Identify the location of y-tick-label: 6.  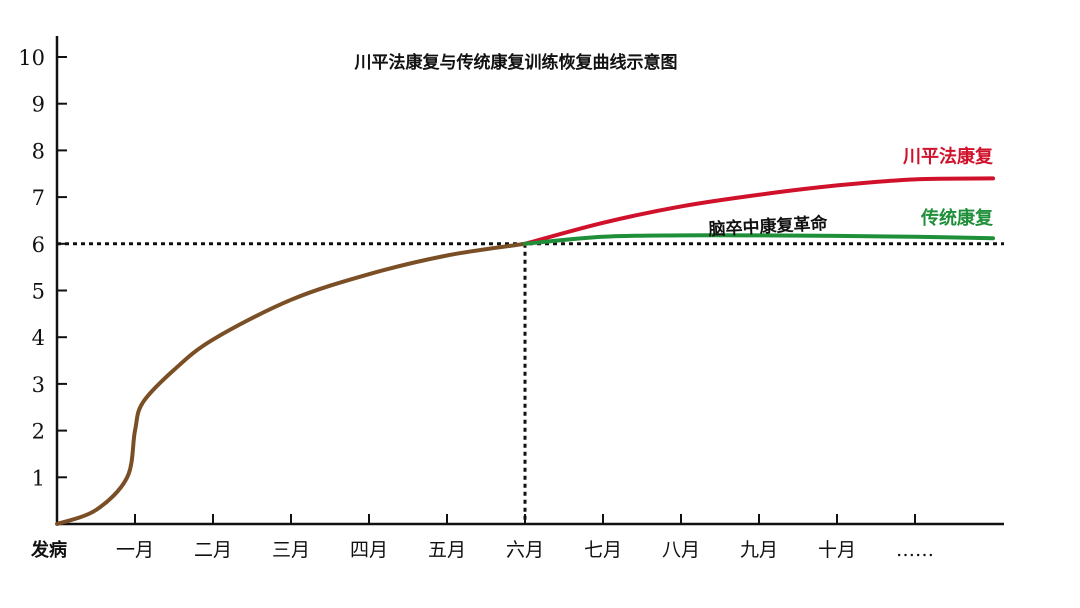
(38, 245).